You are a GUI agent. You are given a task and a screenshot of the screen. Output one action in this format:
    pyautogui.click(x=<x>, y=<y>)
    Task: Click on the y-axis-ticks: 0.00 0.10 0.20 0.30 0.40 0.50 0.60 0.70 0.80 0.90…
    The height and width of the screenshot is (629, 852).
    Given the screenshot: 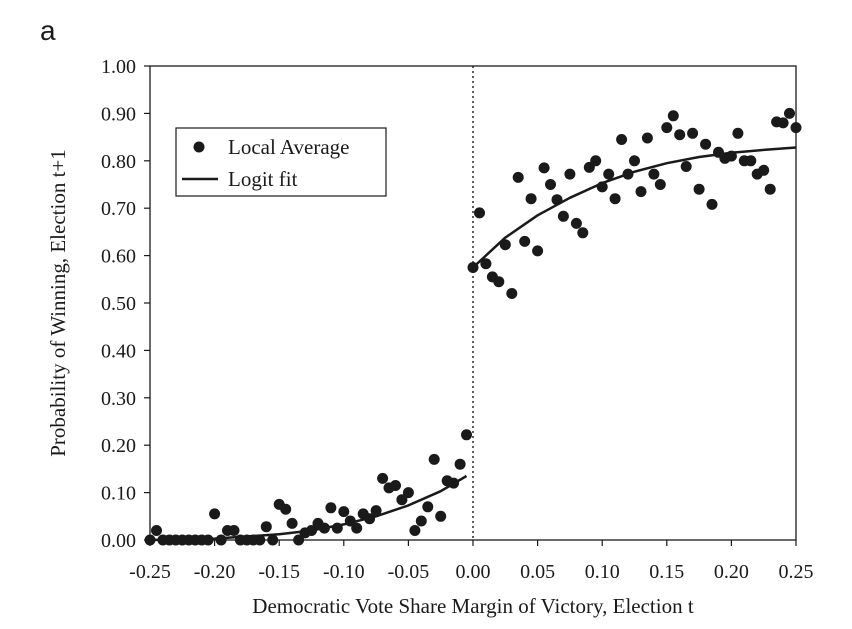 What is the action you would take?
    pyautogui.click(x=125, y=304)
    